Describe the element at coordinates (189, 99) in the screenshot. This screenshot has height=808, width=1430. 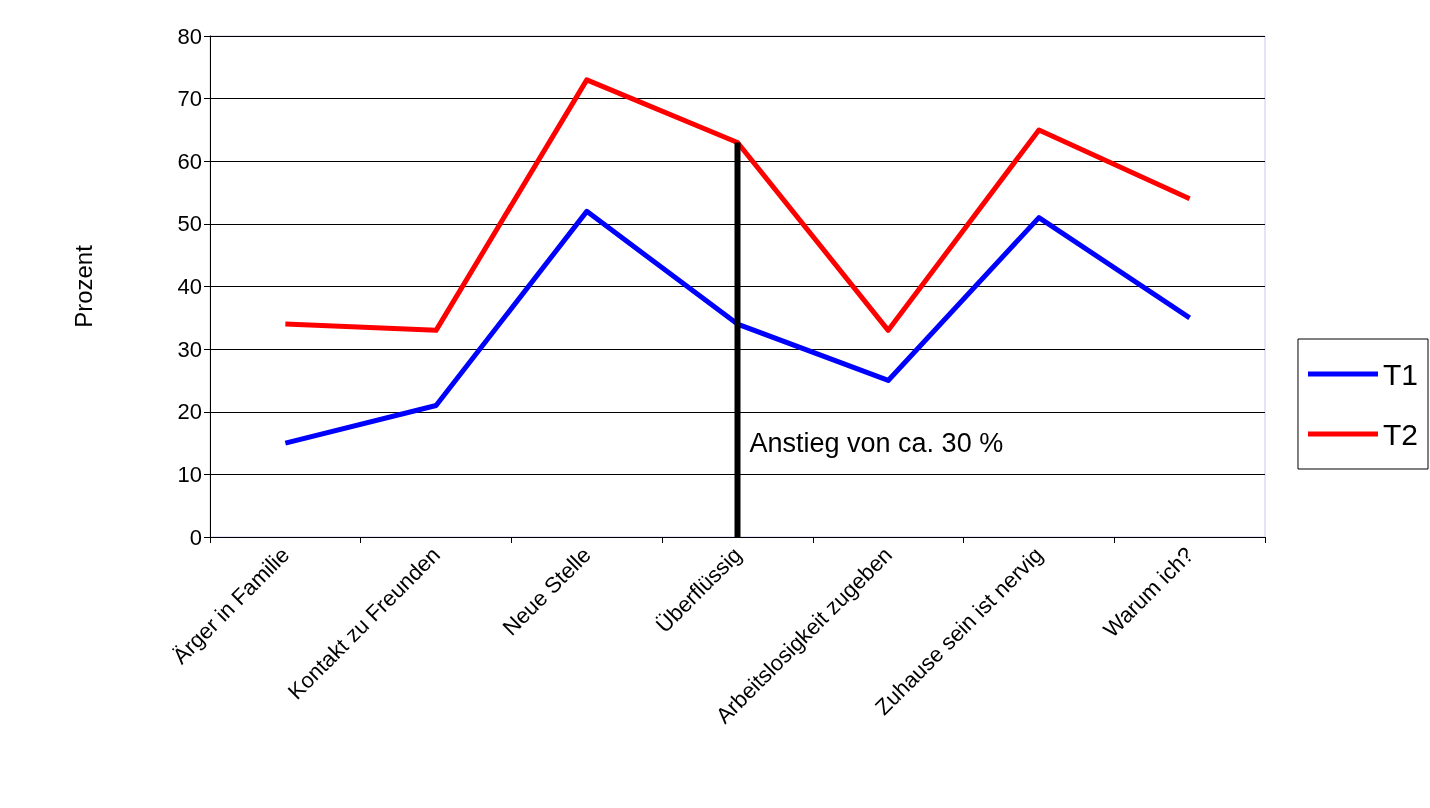
I see `y-tick-label: 70` at that location.